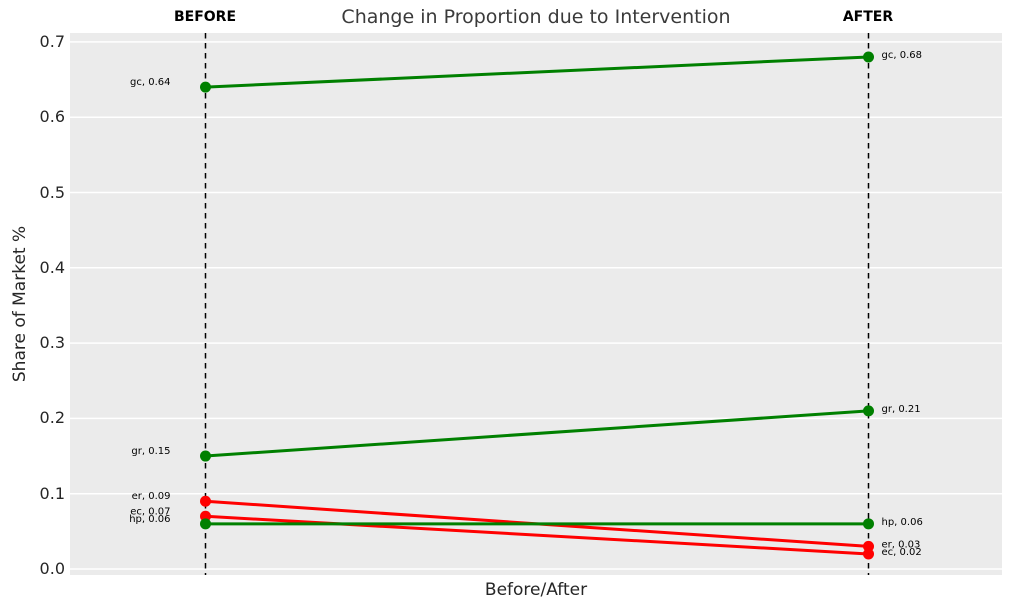 The image size is (1011, 611). What do you see at coordinates (151, 496) in the screenshot?
I see `annotation-er-before: er, 0.09` at bounding box center [151, 496].